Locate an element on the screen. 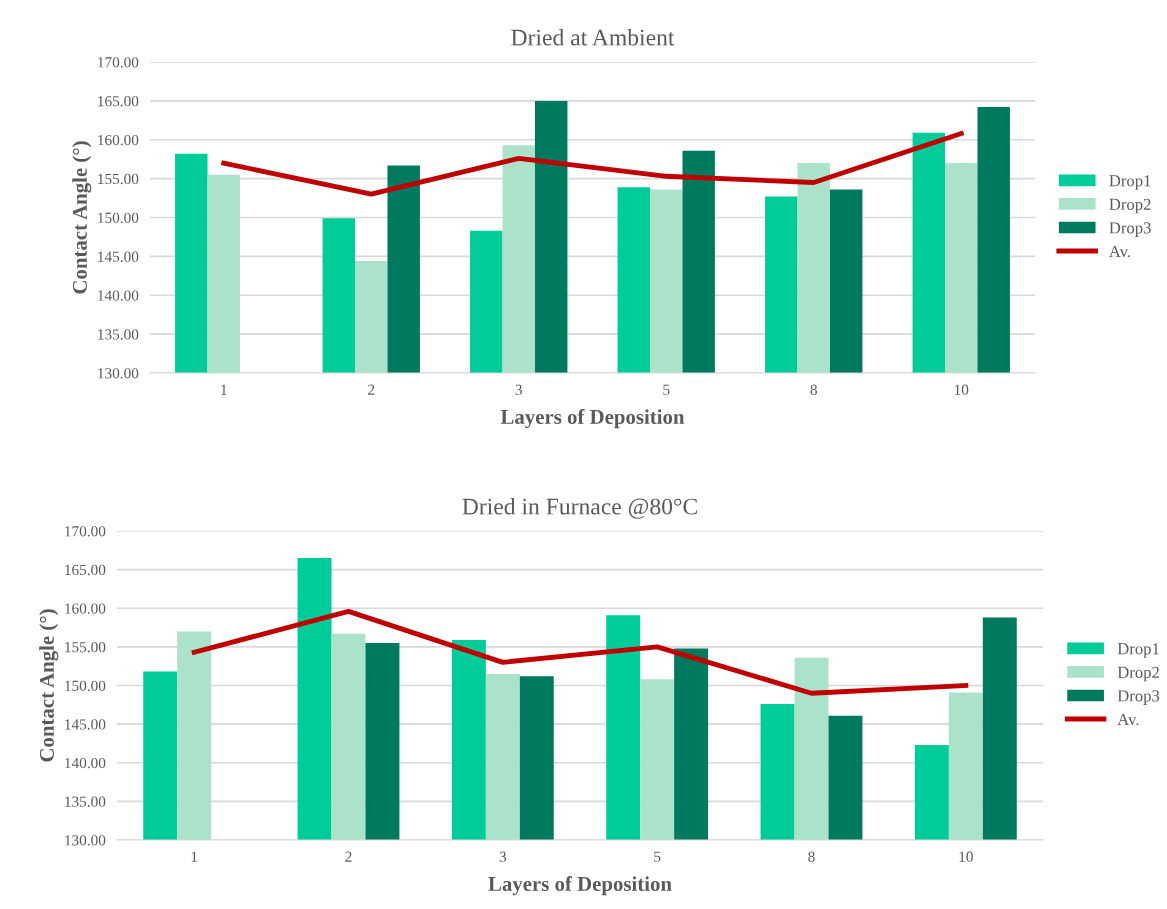 This screenshot has width=1167, height=909. chart-title: Dried at Ambient is located at coordinates (593, 37).